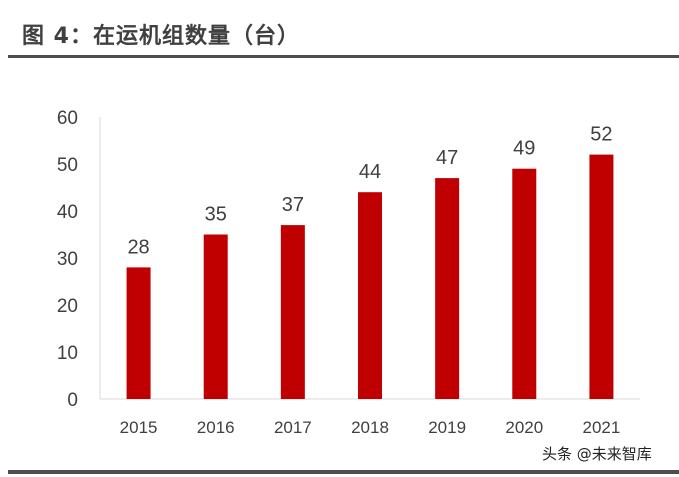 This screenshot has width=679, height=477. What do you see at coordinates (601, 276) in the screenshot?
I see `bar-2021` at bounding box center [601, 276].